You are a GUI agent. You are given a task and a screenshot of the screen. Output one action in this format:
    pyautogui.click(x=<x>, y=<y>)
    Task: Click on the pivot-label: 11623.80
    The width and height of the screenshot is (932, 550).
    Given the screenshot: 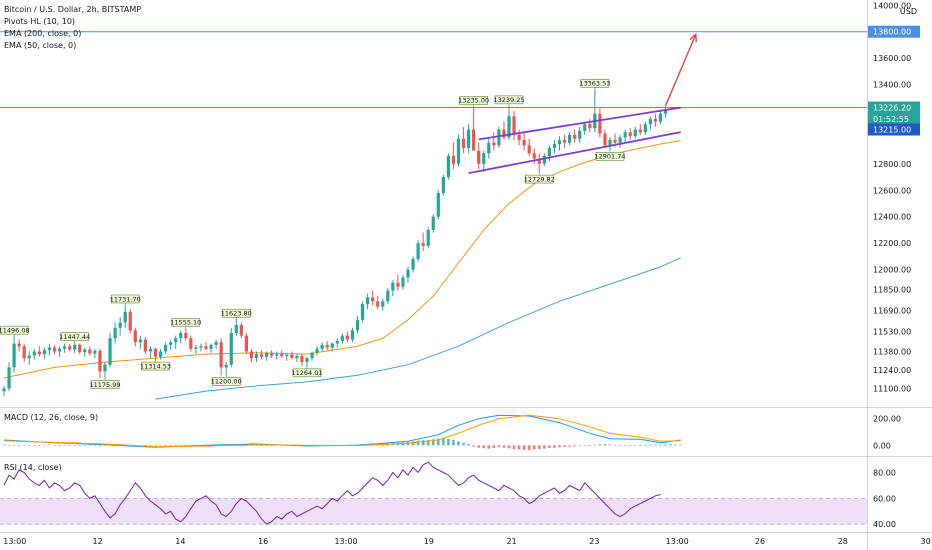 What is the action you would take?
    pyautogui.click(x=236, y=314)
    